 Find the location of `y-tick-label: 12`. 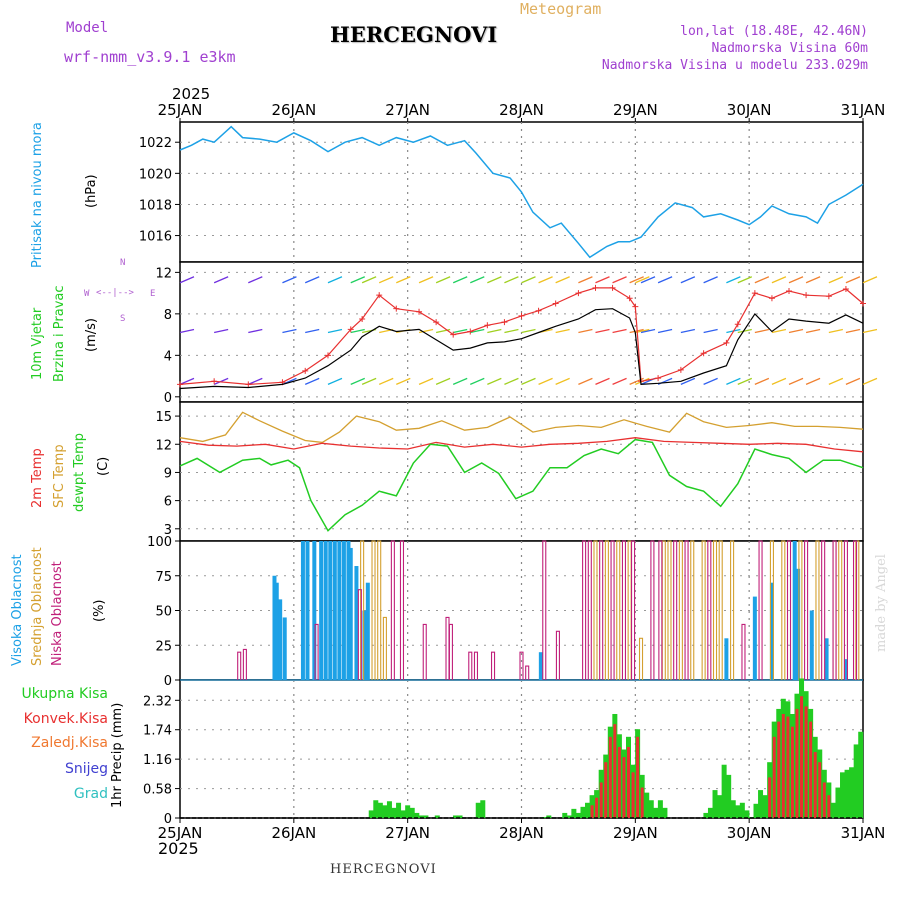

y-tick-label: 12 is located at coordinates (163, 445).